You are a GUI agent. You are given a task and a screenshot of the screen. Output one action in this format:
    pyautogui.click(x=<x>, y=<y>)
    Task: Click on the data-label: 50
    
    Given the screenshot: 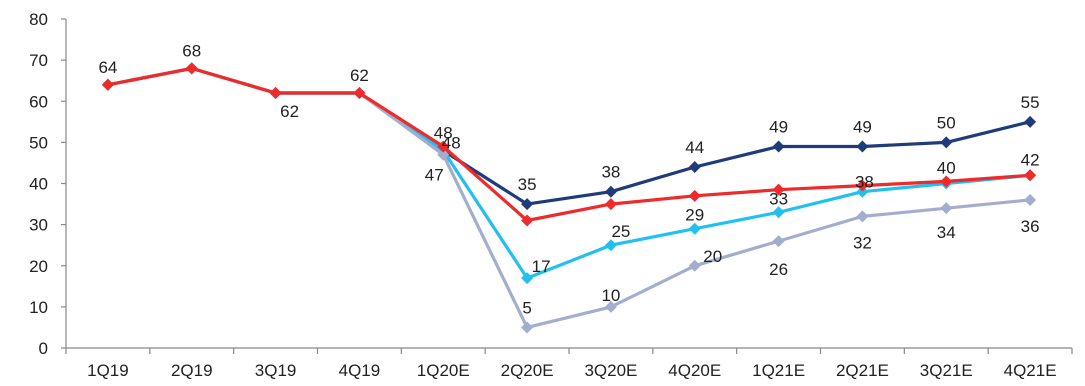 What is the action you would take?
    pyautogui.click(x=946, y=122)
    